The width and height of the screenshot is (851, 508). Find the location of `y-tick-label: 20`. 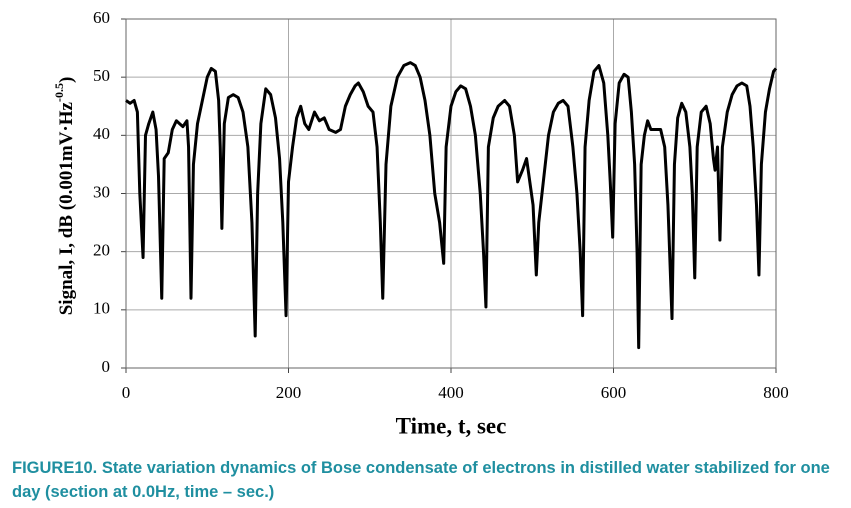

y-tick-label: 20 is located at coordinates (101, 250).